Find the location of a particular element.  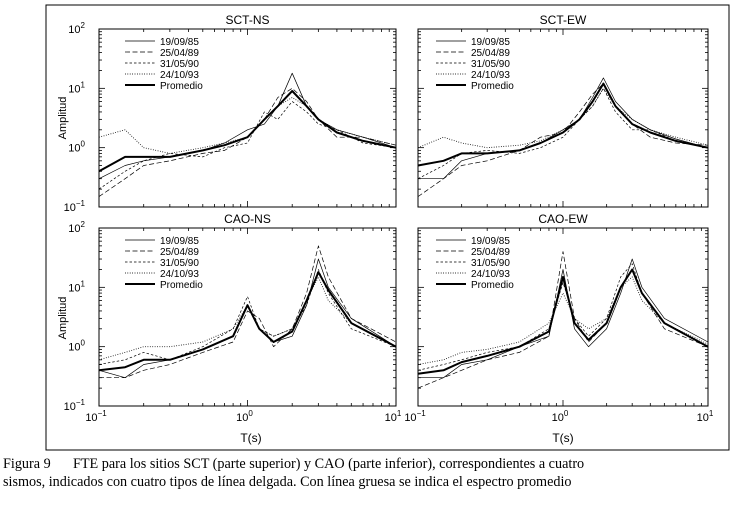

panel-title: CAO-EW is located at coordinates (563, 219).